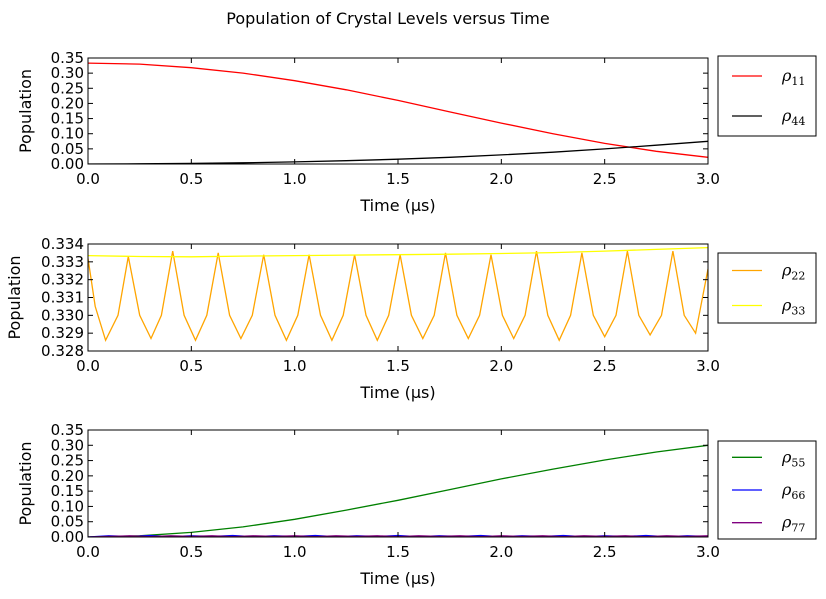  Describe the element at coordinates (387, 18) in the screenshot. I see `figure-title: Population of Crystal Levels versus Time` at that location.